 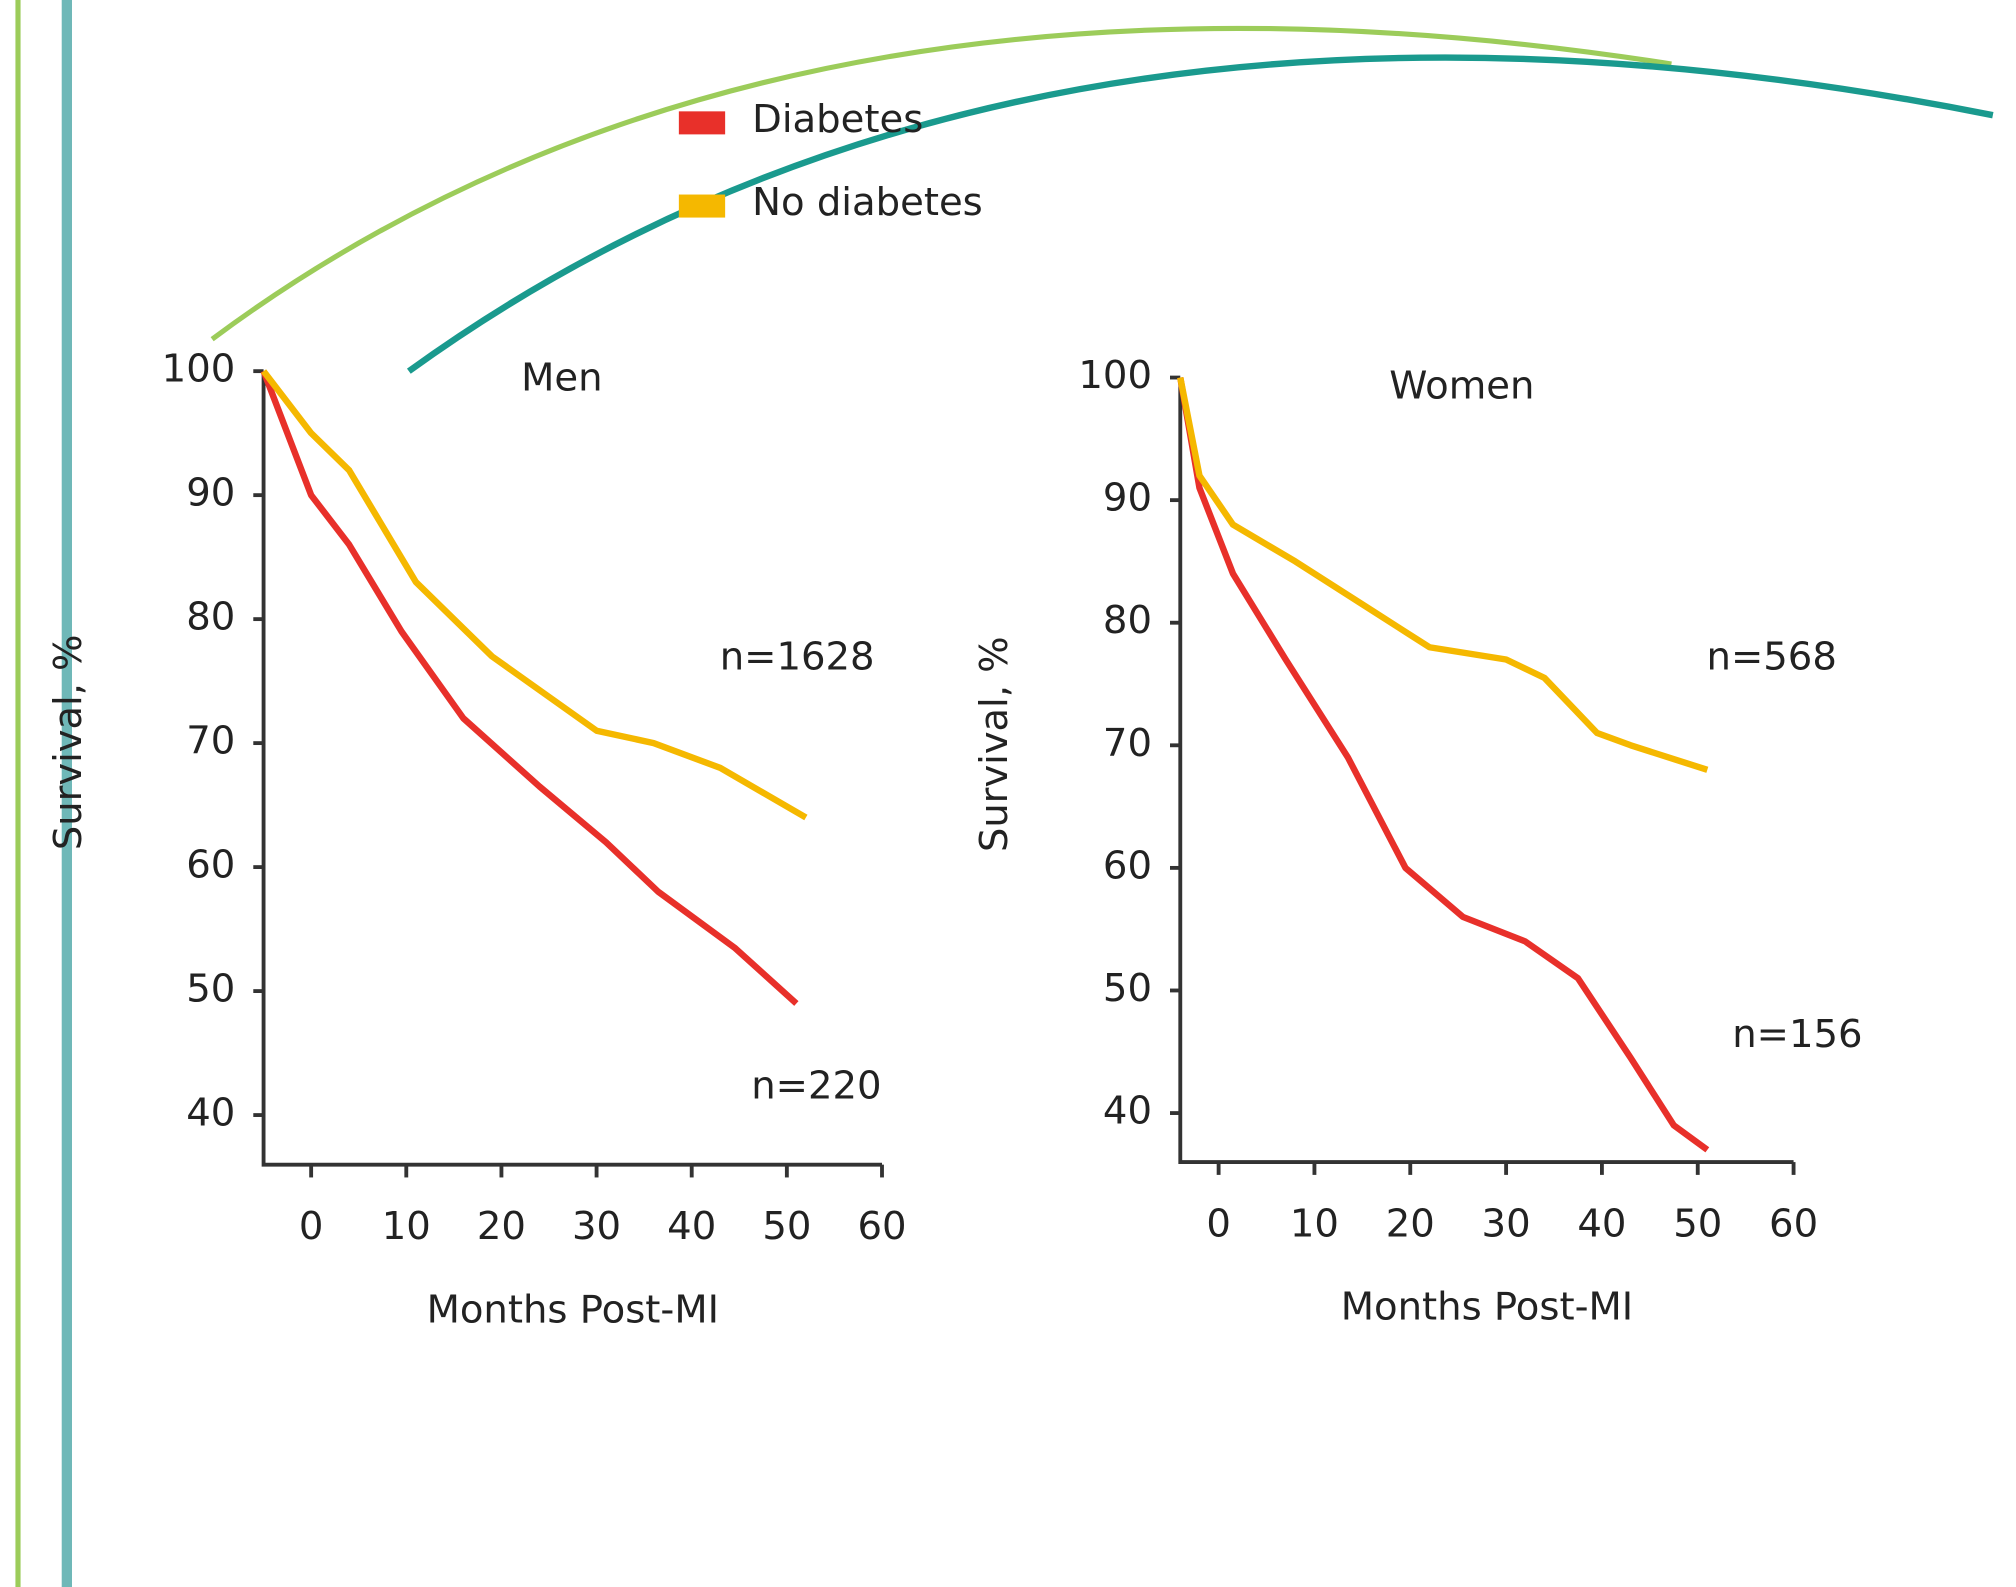 I want to click on annotation: n=1628, so click(x=797, y=657).